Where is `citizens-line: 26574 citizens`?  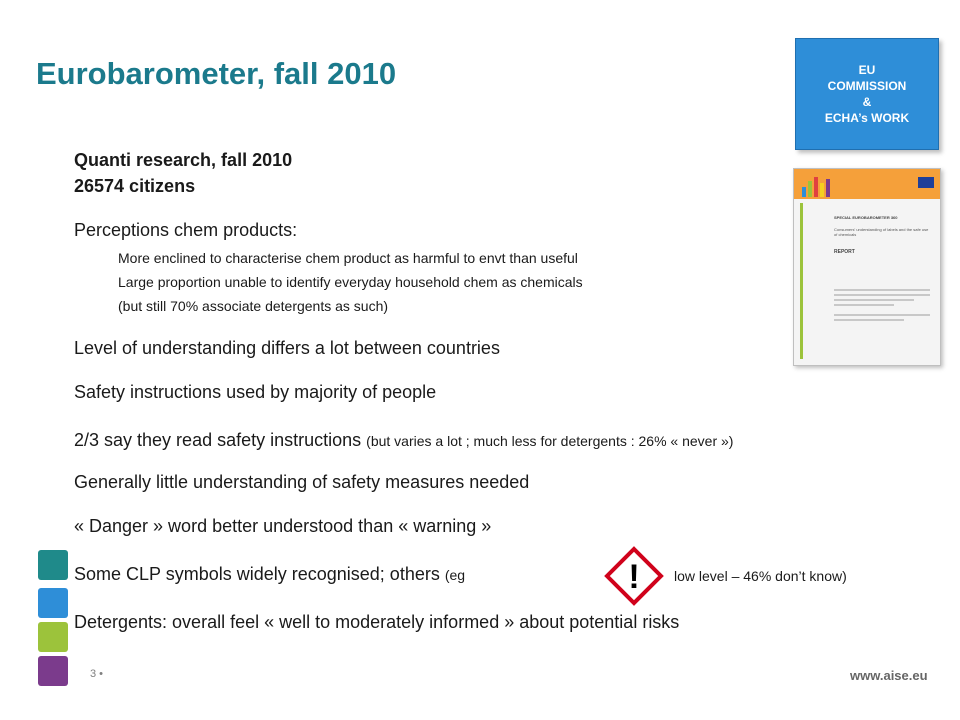
citizens-line: 26574 citizens is located at coordinates (135, 186).